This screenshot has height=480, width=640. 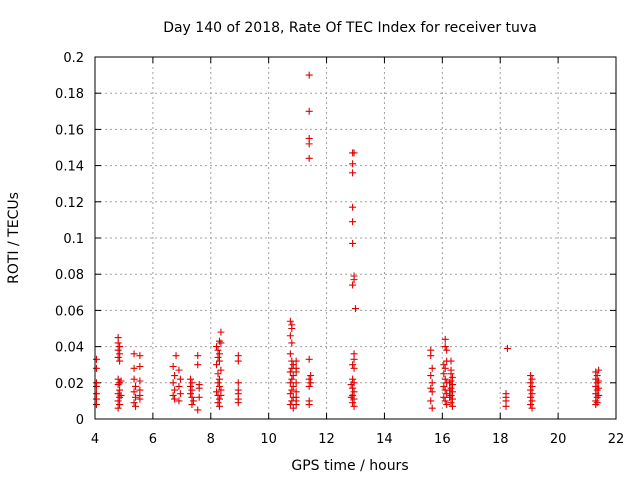 What do you see at coordinates (95, 439) in the screenshot?
I see `x-tick-label: 4` at bounding box center [95, 439].